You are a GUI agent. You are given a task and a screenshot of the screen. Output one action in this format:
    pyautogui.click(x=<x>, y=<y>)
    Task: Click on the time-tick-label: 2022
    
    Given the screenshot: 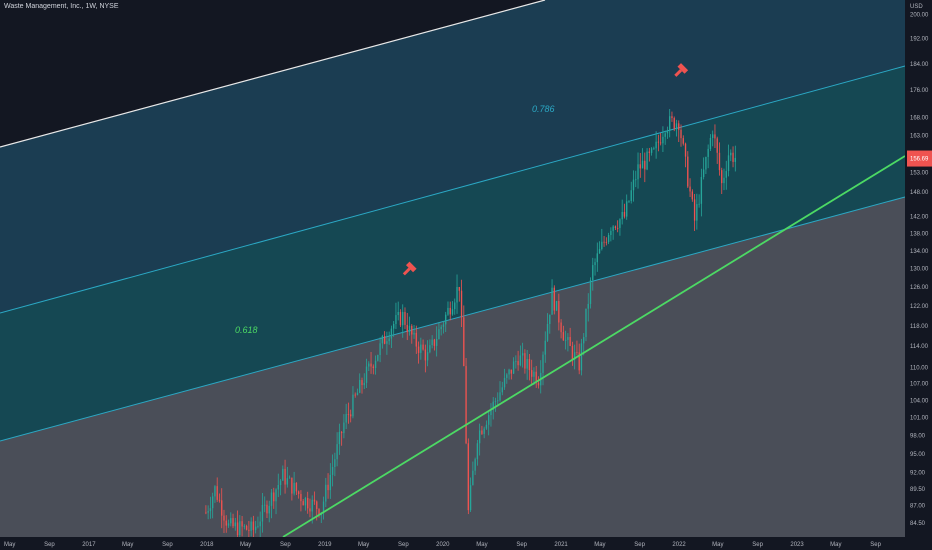 What is the action you would take?
    pyautogui.click(x=679, y=545)
    